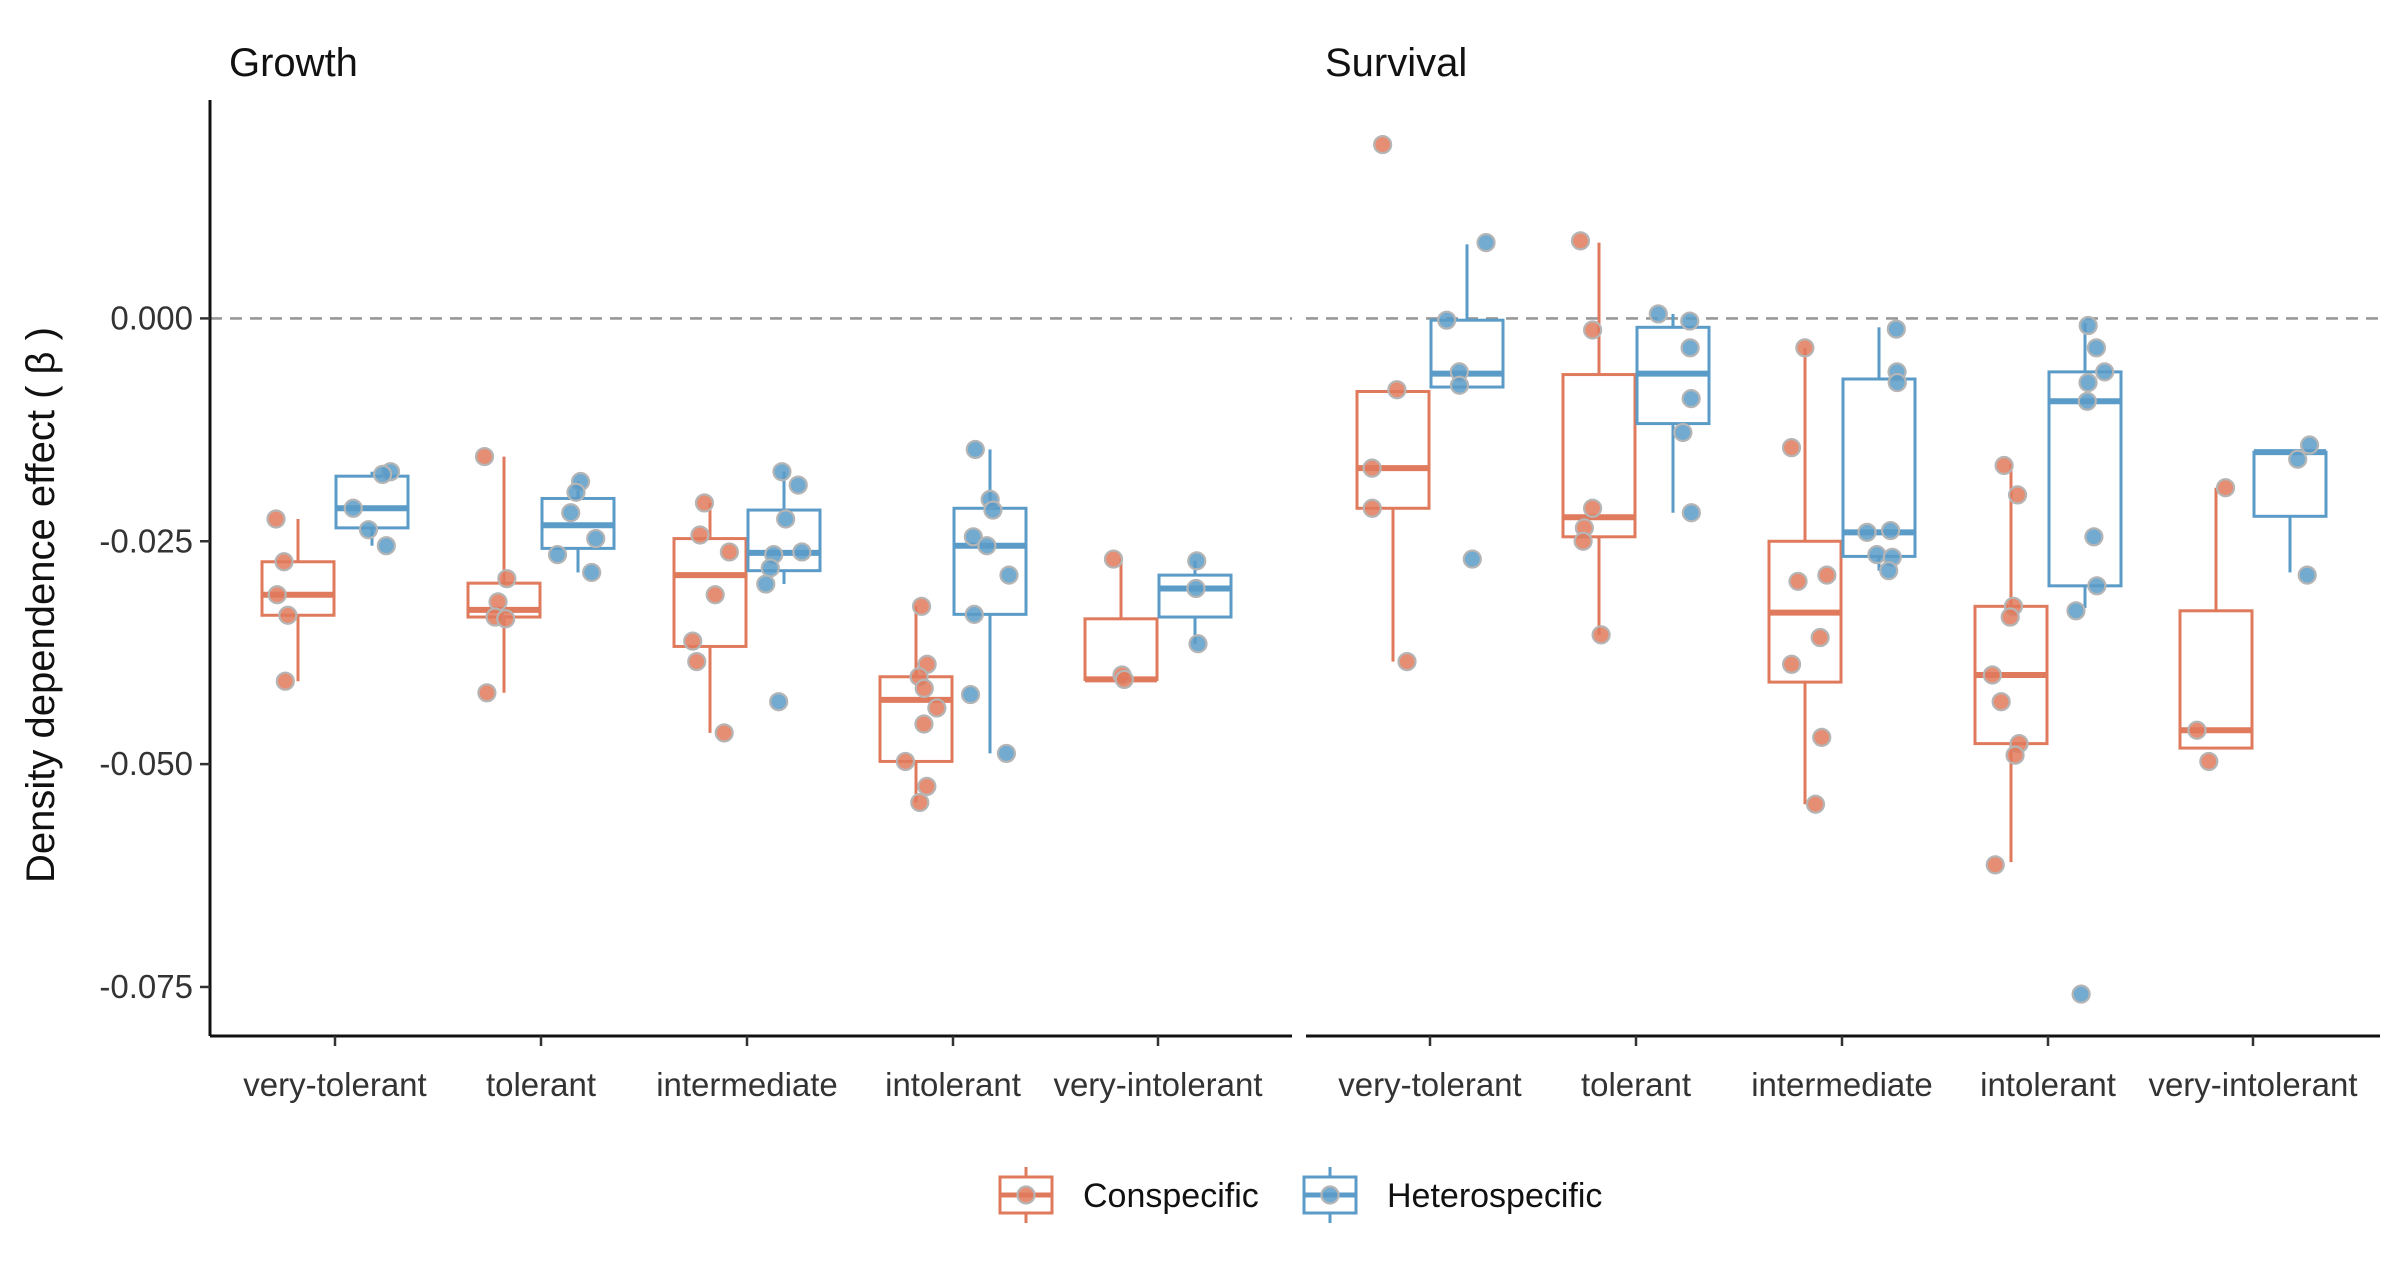 This screenshot has width=2400, height=1275. I want to click on x-tick-label: intermediate, so click(747, 1084).